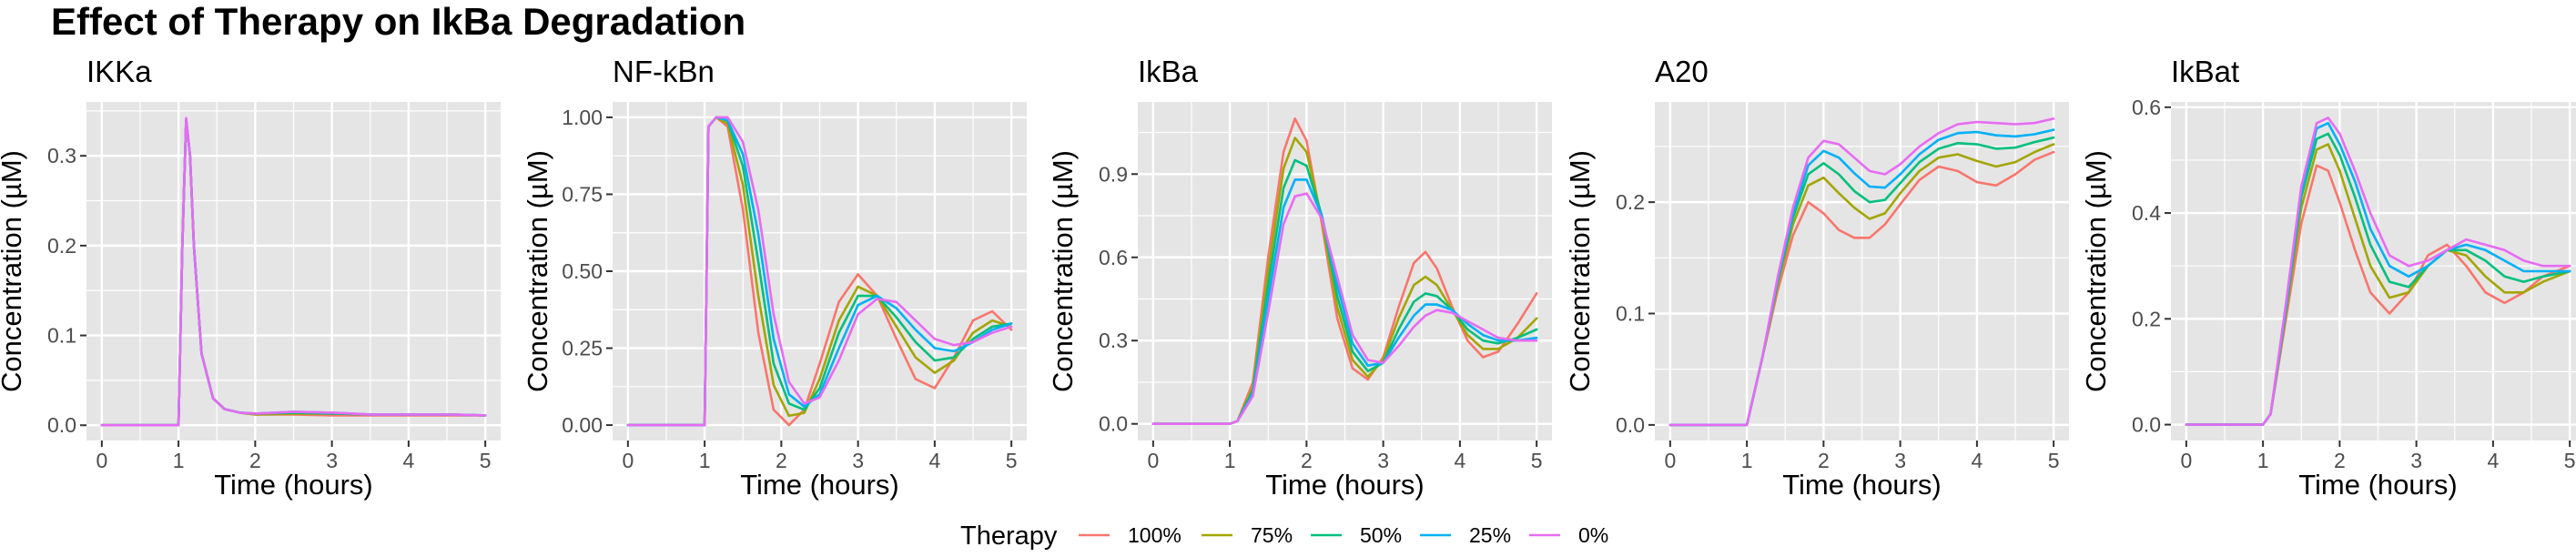 Image resolution: width=2576 pixels, height=557 pixels. What do you see at coordinates (582, 271) in the screenshot?
I see `y-tick-label: 0.50` at bounding box center [582, 271].